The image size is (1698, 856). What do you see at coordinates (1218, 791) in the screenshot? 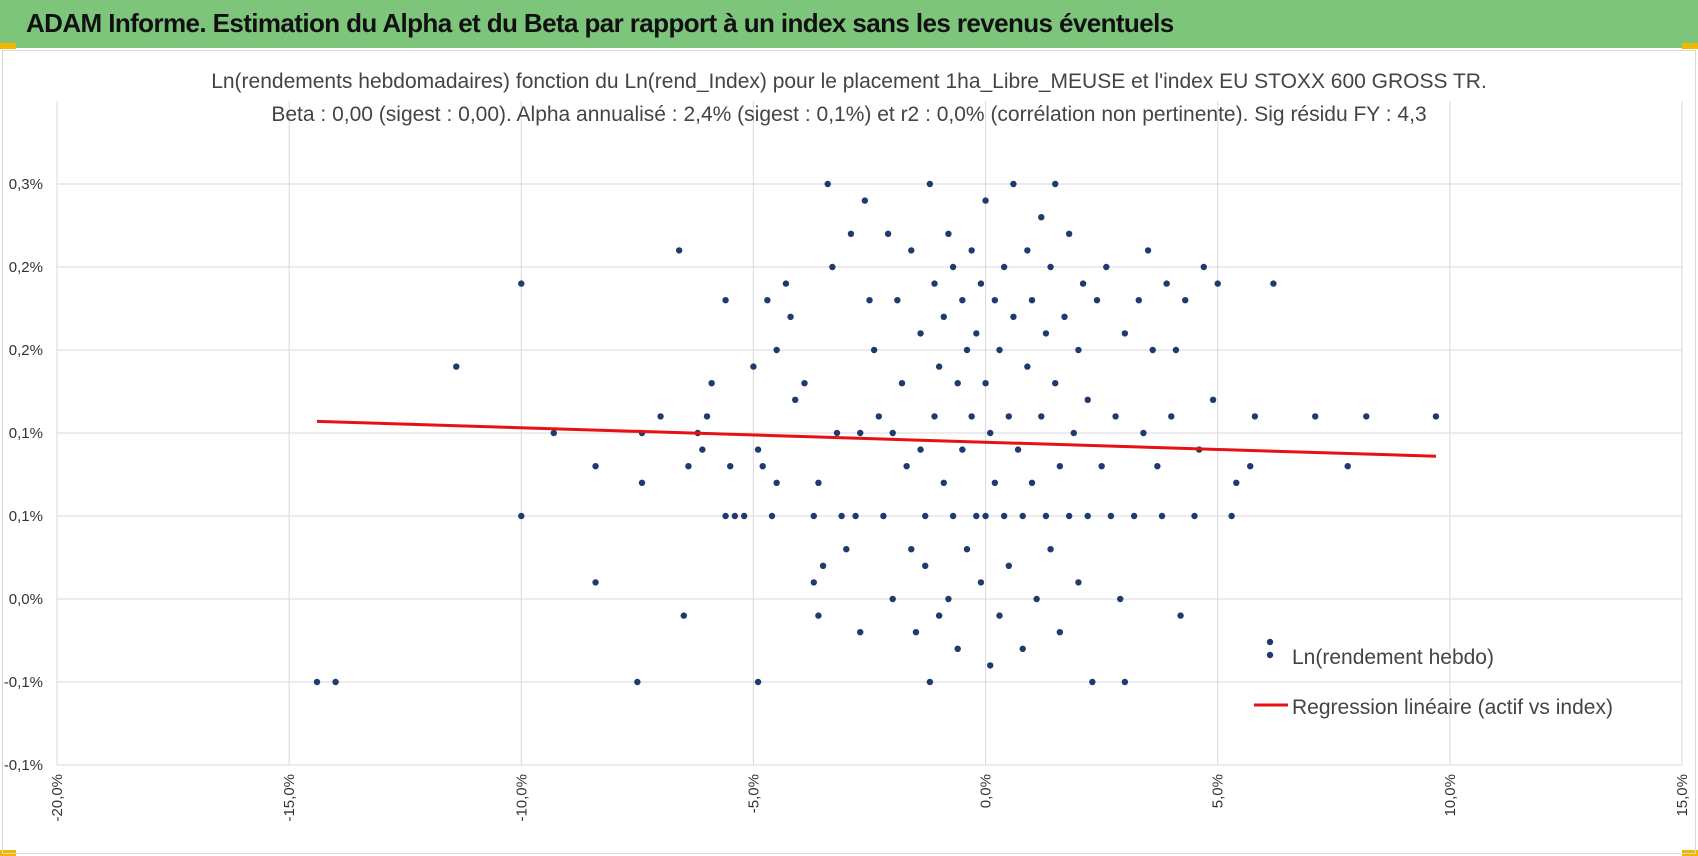
I see `x-tick-label: 5,0%` at bounding box center [1218, 791].